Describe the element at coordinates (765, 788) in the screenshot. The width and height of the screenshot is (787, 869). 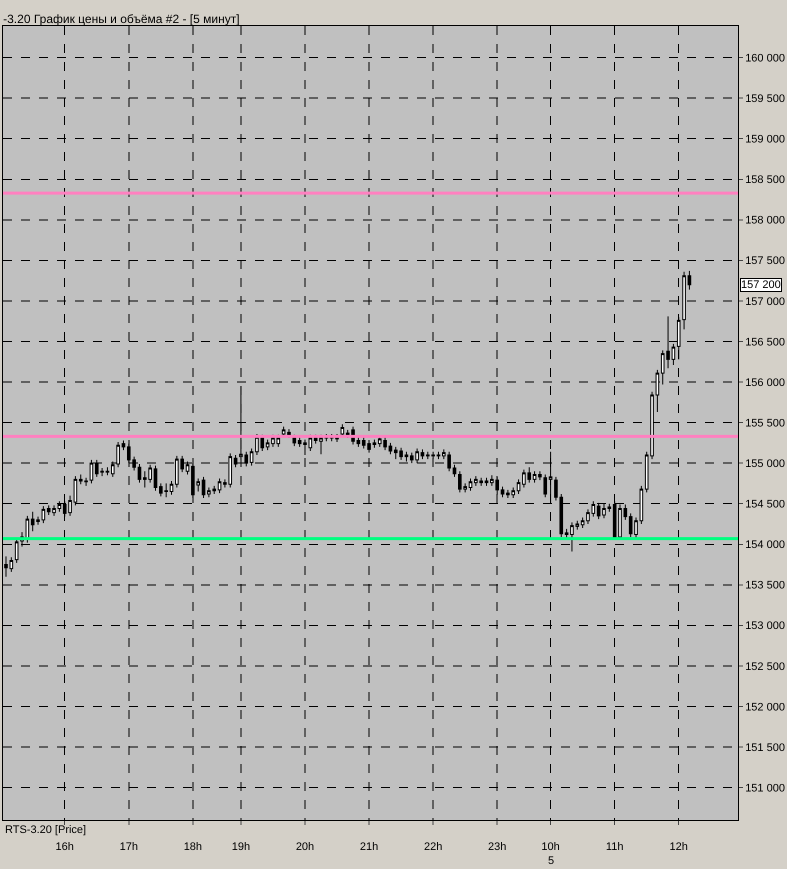
I see `y-tick-label: 151 000` at that location.